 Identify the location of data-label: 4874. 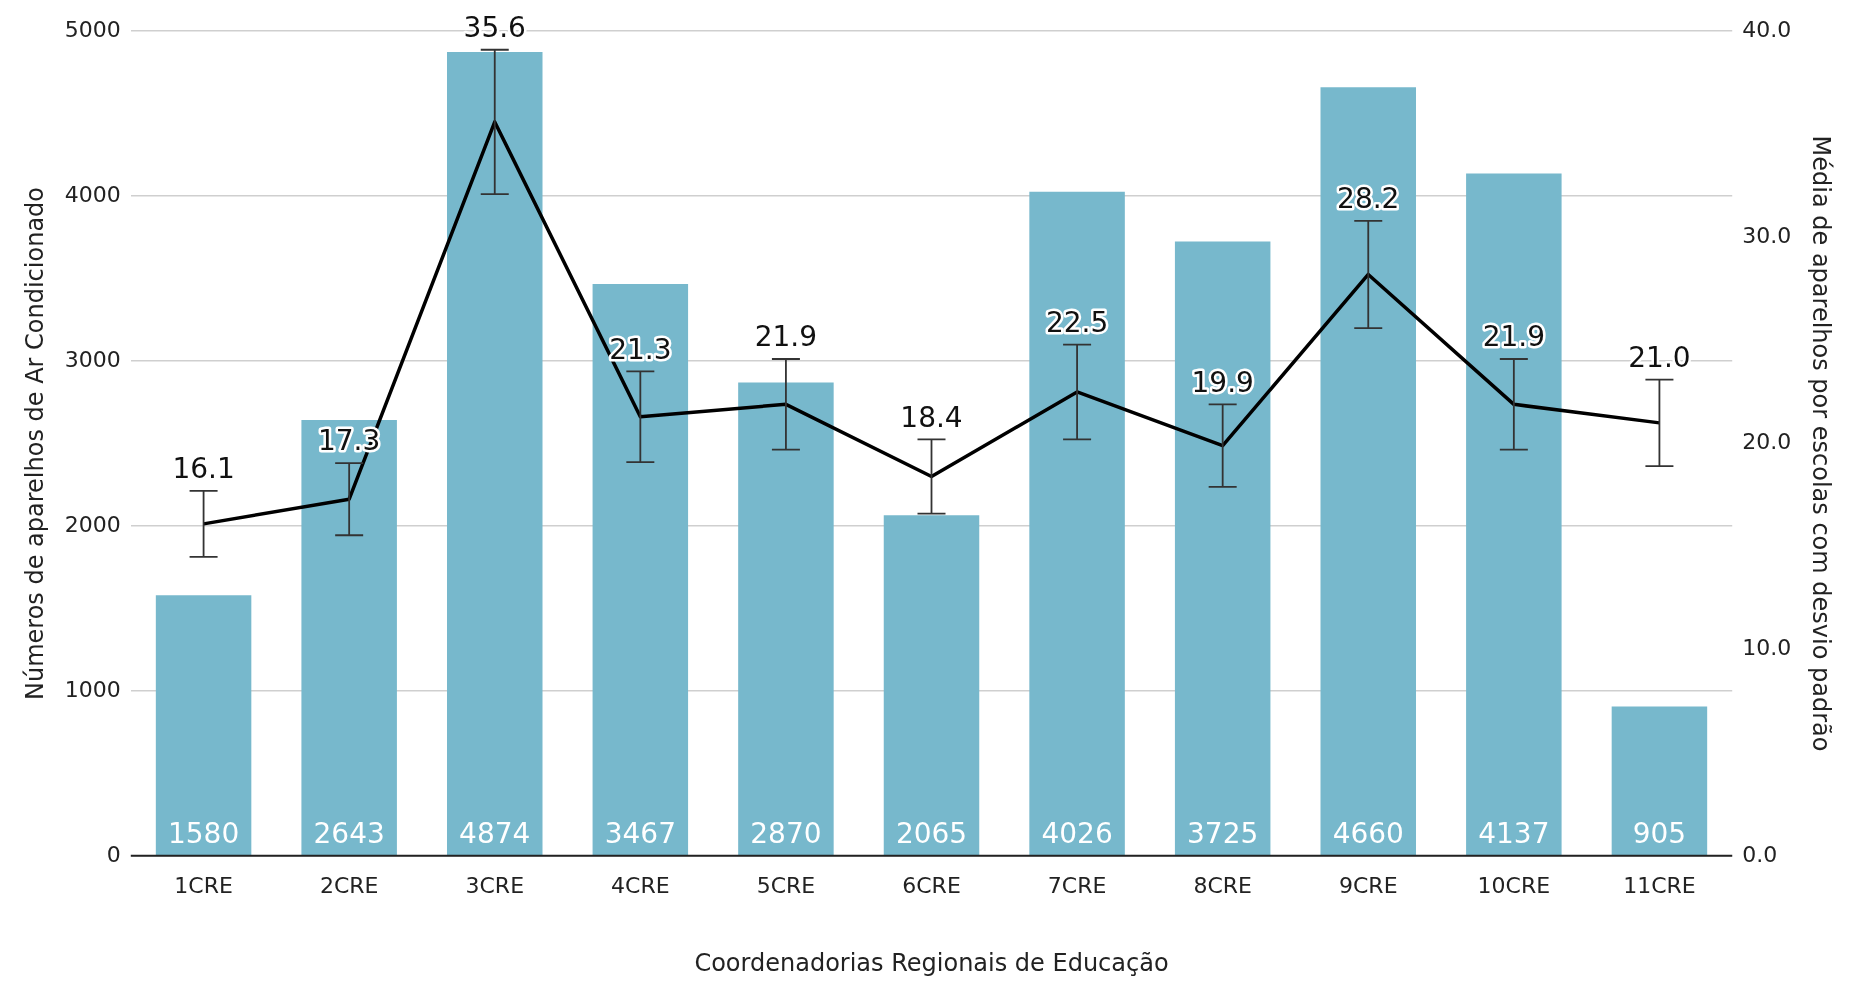
(495, 834).